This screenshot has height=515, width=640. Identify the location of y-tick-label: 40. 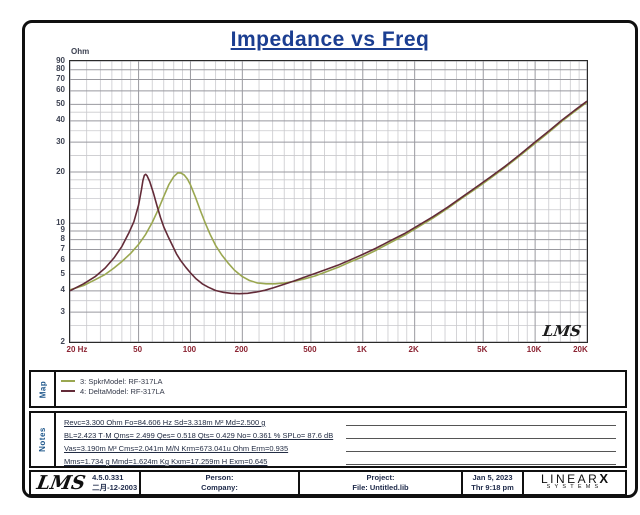
(60, 120).